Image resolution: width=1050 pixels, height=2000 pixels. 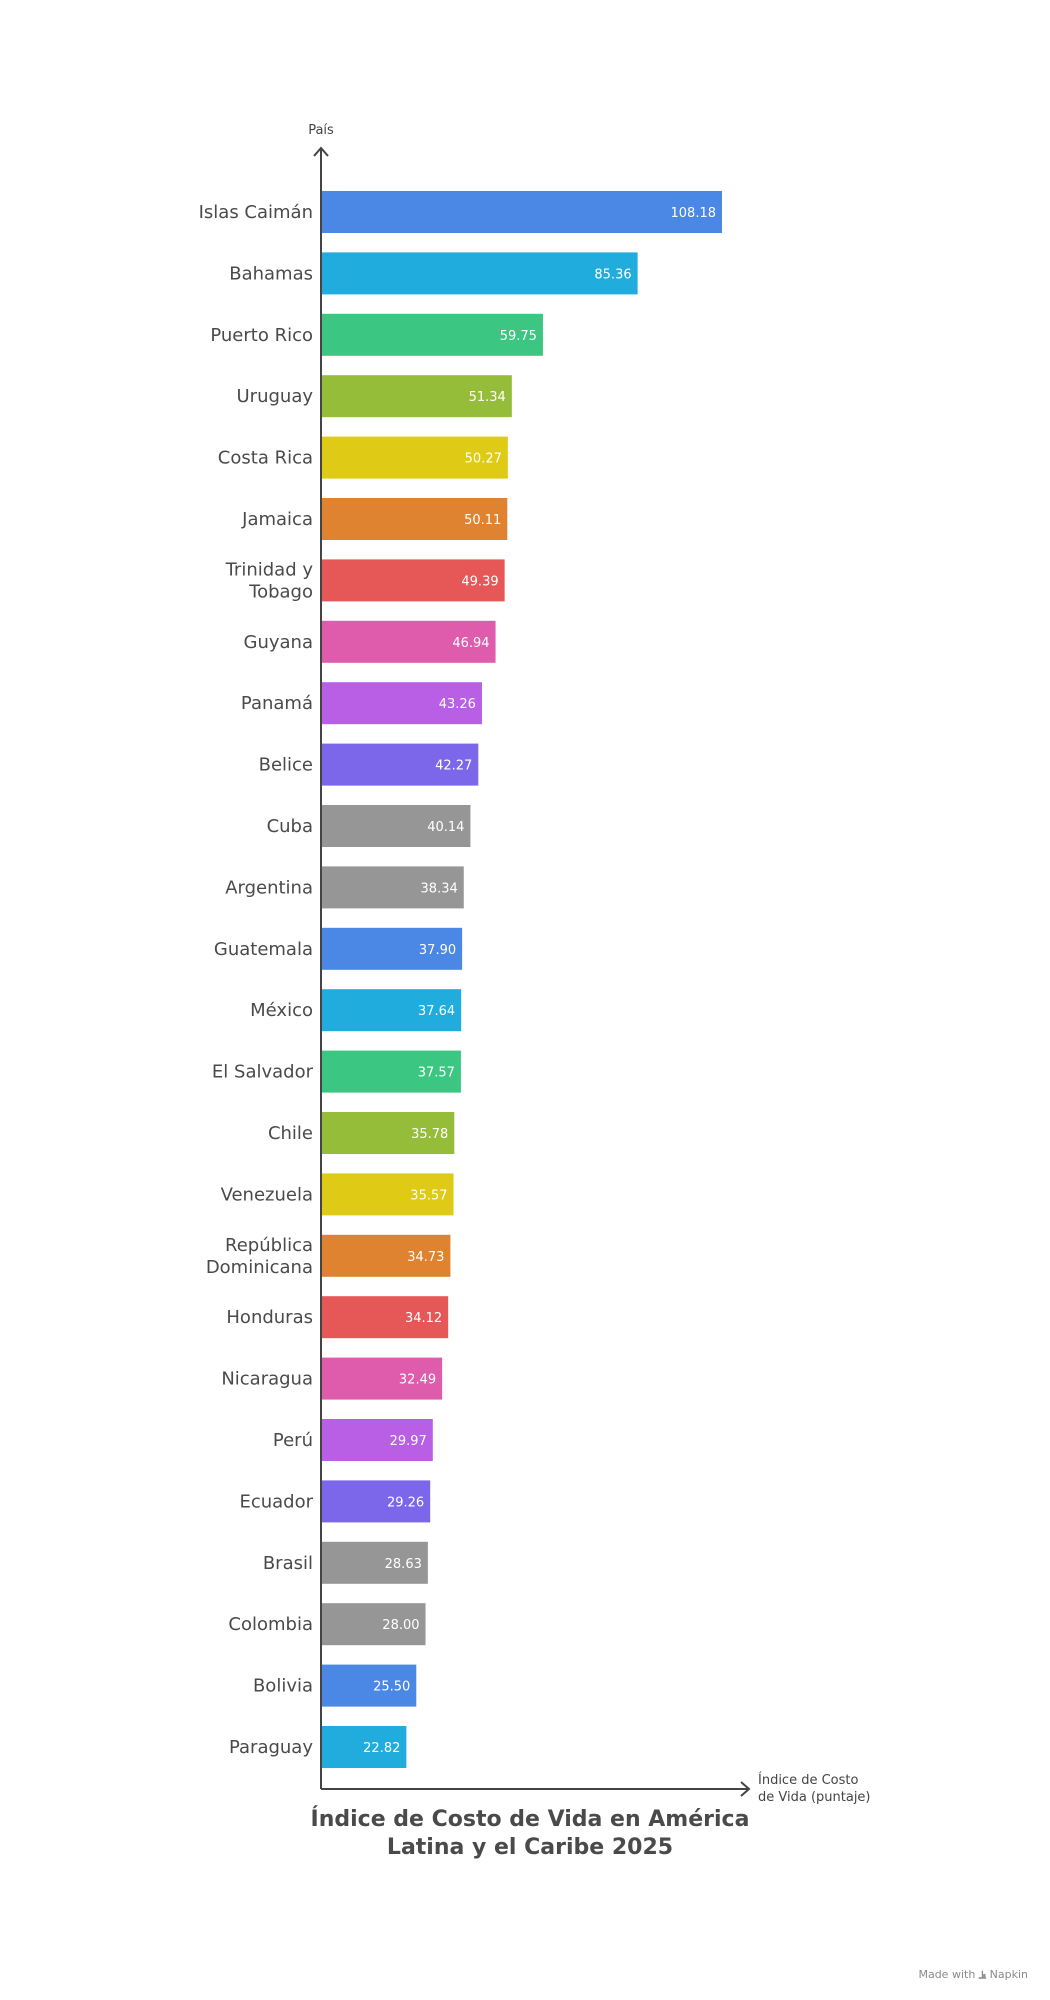 What do you see at coordinates (403, 1564) in the screenshot?
I see `bar-value-label: 28.63` at bounding box center [403, 1564].